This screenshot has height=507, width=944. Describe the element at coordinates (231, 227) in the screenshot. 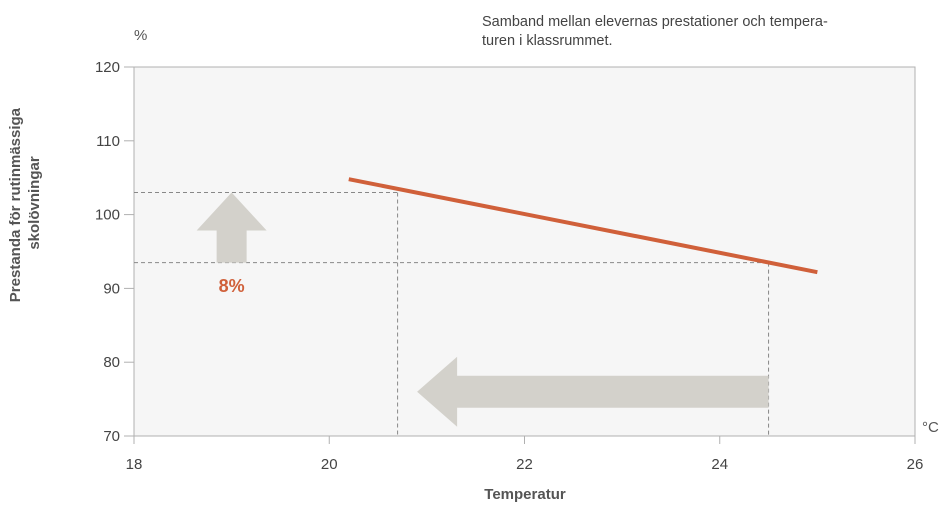

I see `arrow-up-shape` at that location.